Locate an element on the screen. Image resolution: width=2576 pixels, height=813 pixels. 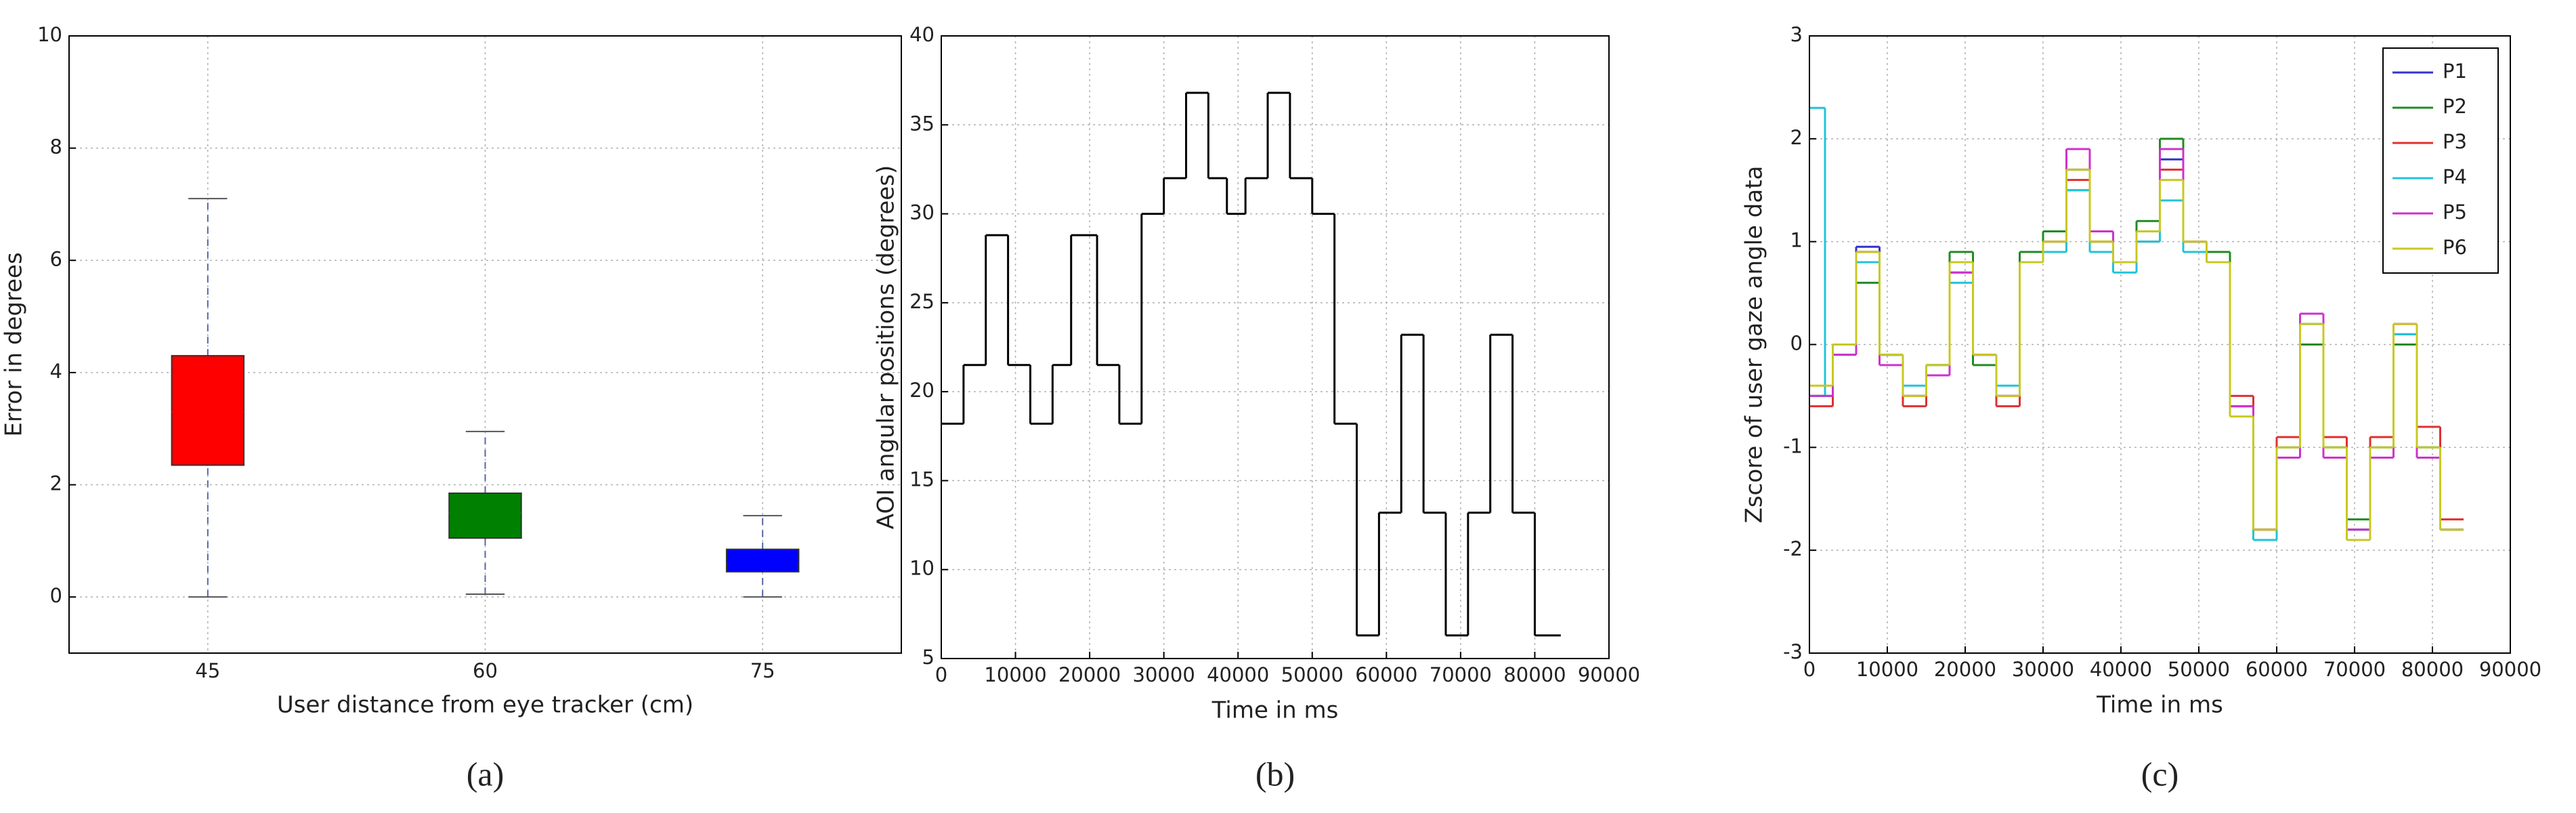
y-axis-label: AOI angular positions (degrees) is located at coordinates (886, 347).